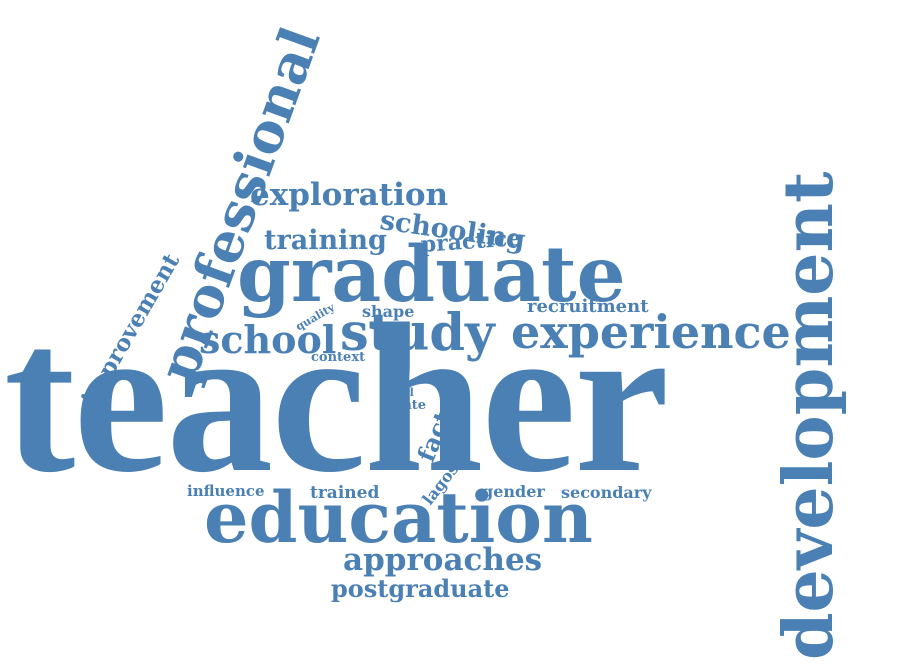 The height and width of the screenshot is (665, 900). I want to click on word-experience: experience, so click(651, 332).